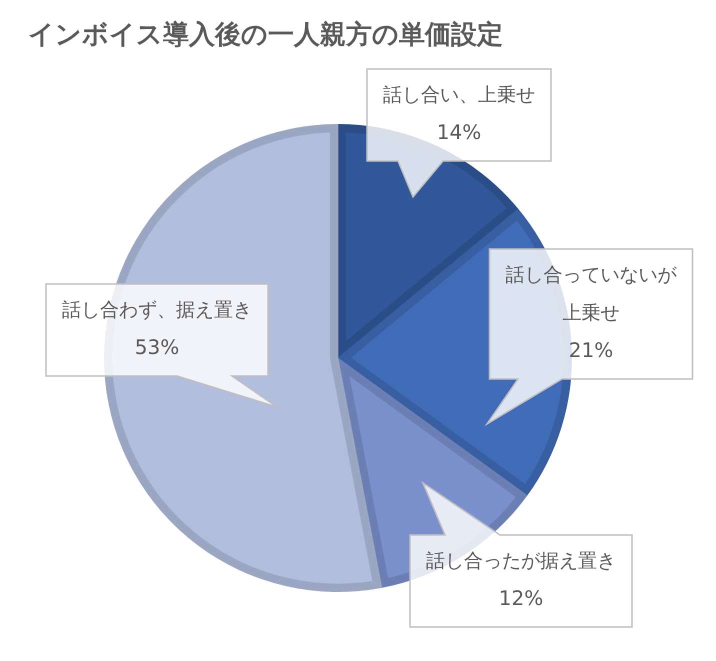 This screenshot has height=661, width=716. What do you see at coordinates (592, 294) in the screenshot?
I see `slice-label: 話し合っていないが上乗せ` at bounding box center [592, 294].